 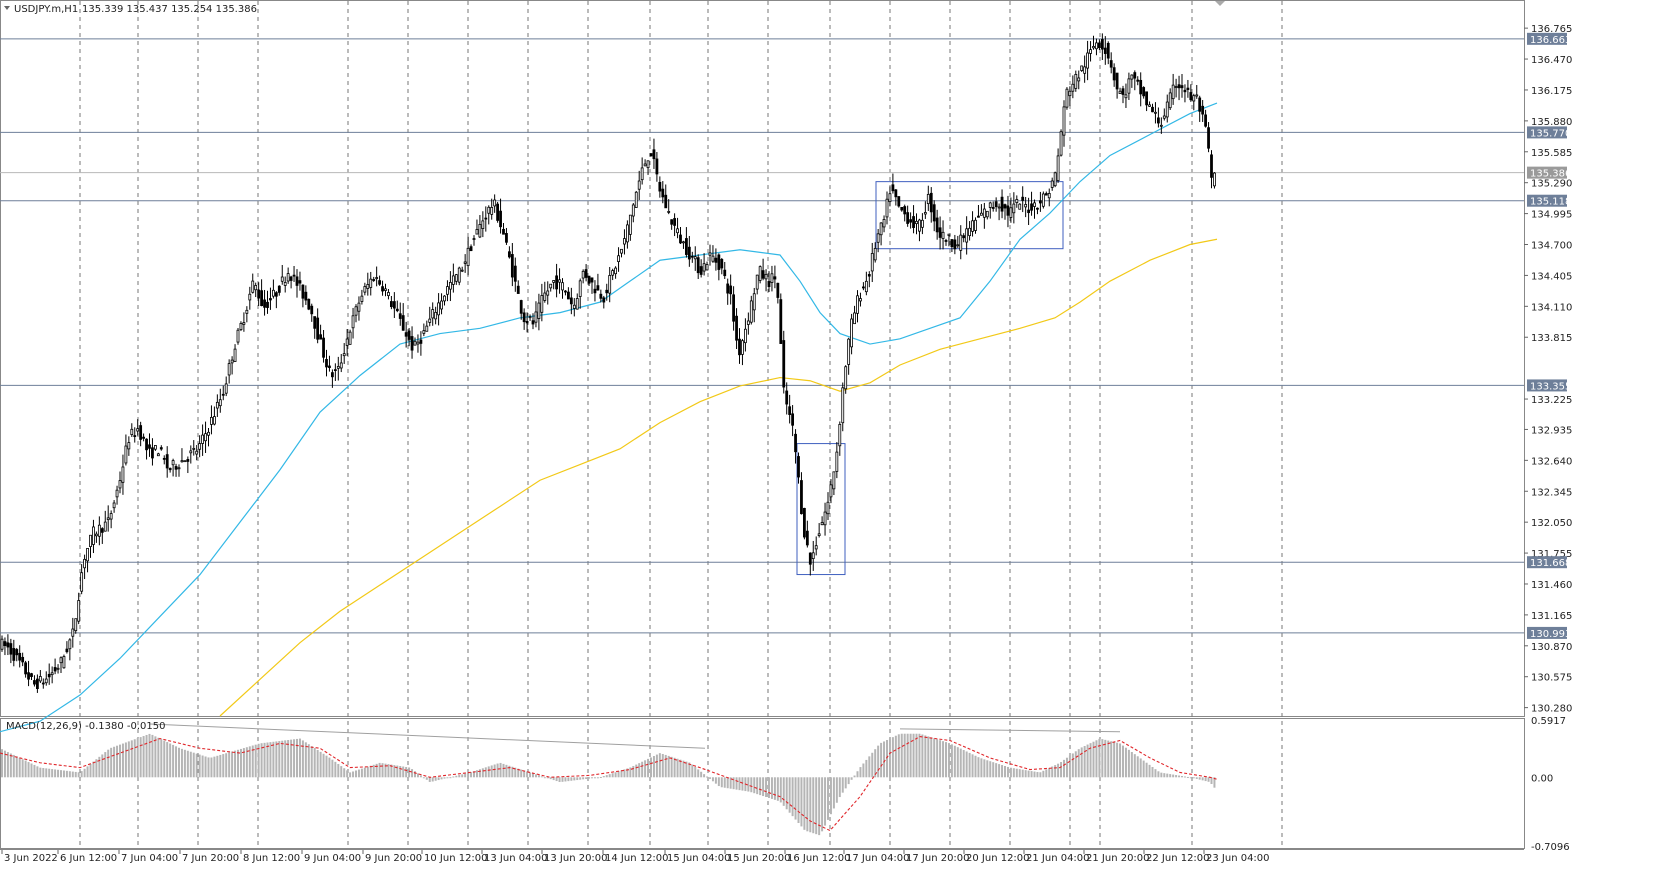 What do you see at coordinates (1542, 778) in the screenshot?
I see `macd-tick-label: 0.00` at bounding box center [1542, 778].